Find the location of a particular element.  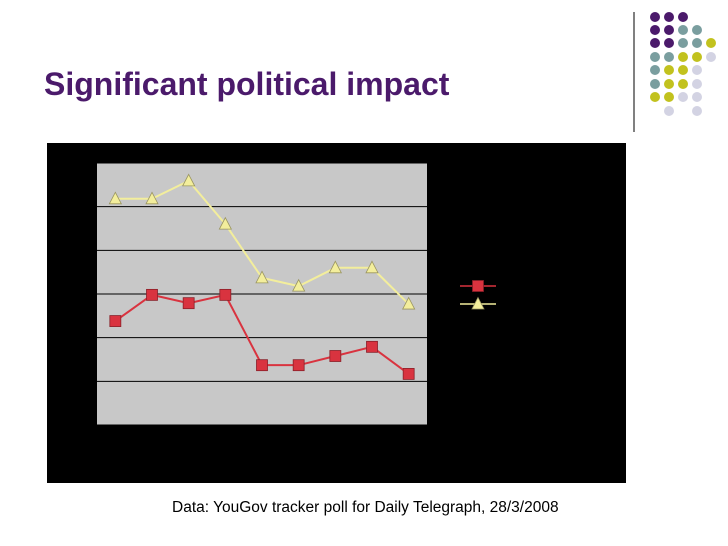

decoration-dots is located at coordinates (683, 64).